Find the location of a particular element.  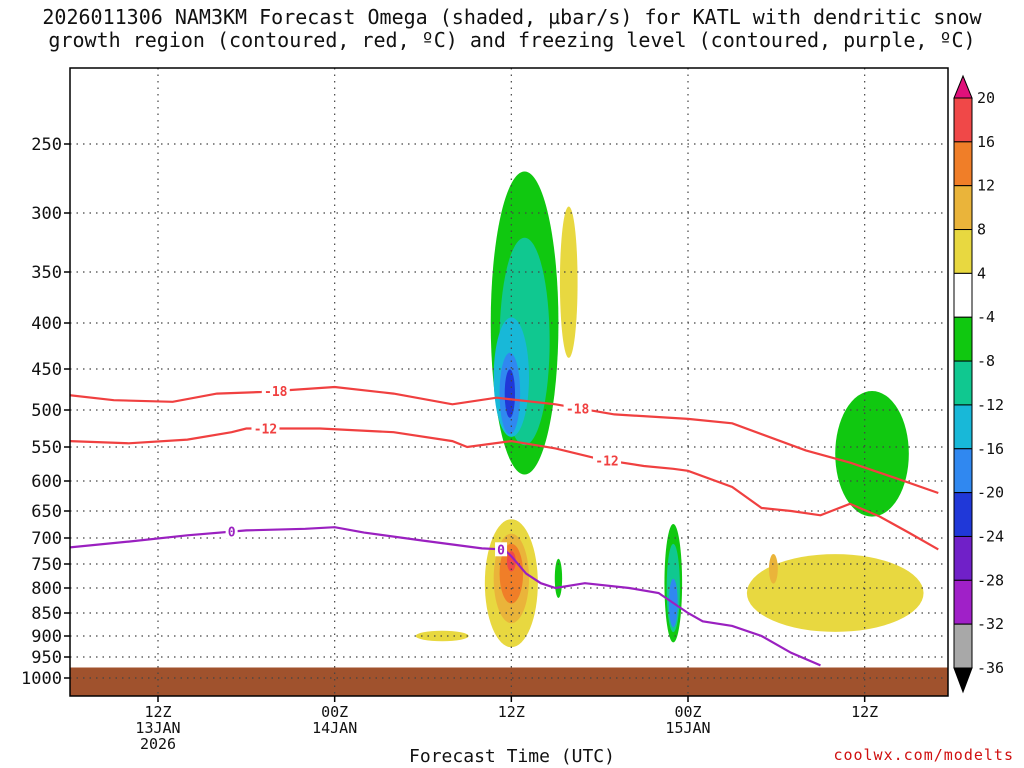

y-tick-label: 600 is located at coordinates (46, 482).